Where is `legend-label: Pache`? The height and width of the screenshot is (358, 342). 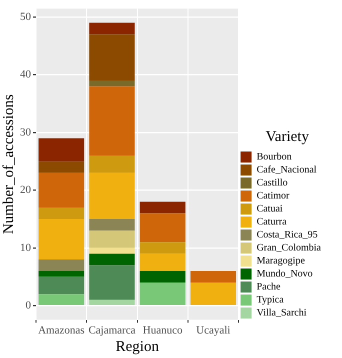 legend-label: Pache is located at coordinates (271, 287).